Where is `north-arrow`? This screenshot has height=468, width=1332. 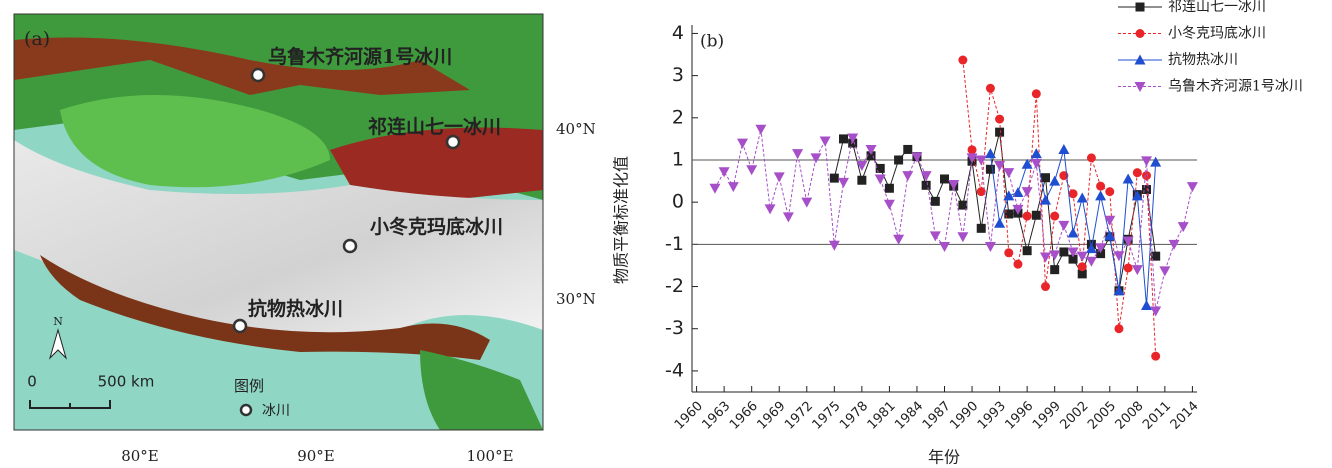 north-arrow is located at coordinates (58, 344).